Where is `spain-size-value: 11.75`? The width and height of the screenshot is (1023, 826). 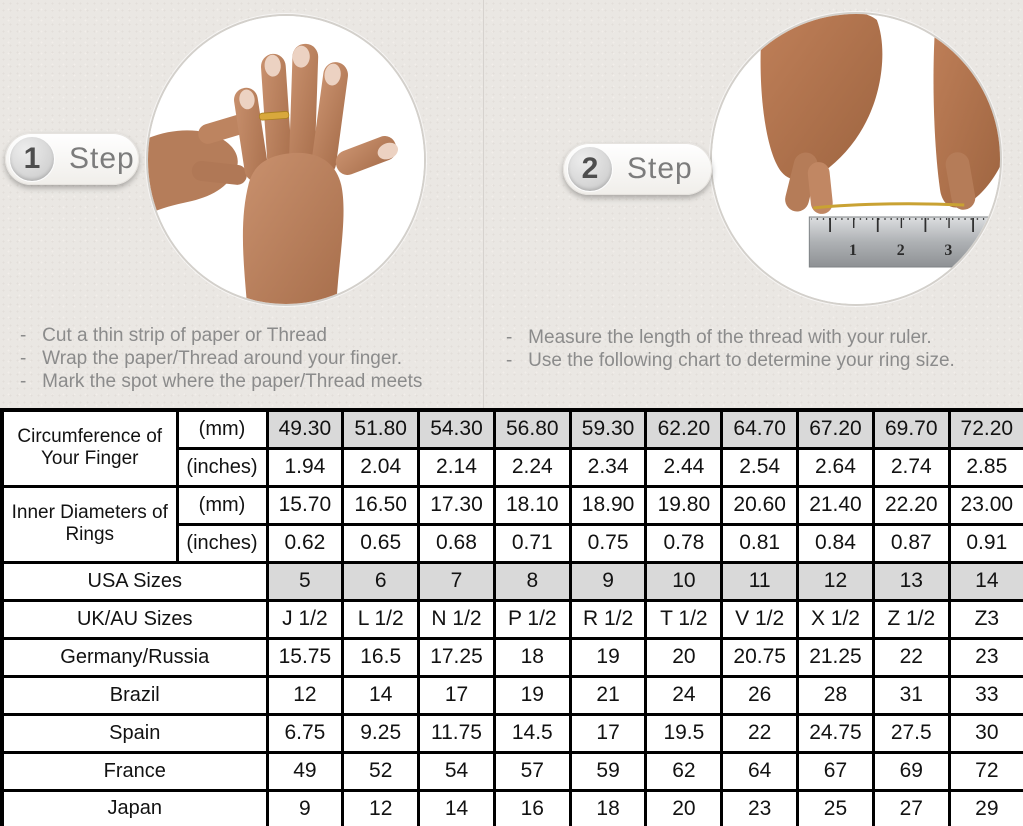 spain-size-value: 11.75 is located at coordinates (456, 733).